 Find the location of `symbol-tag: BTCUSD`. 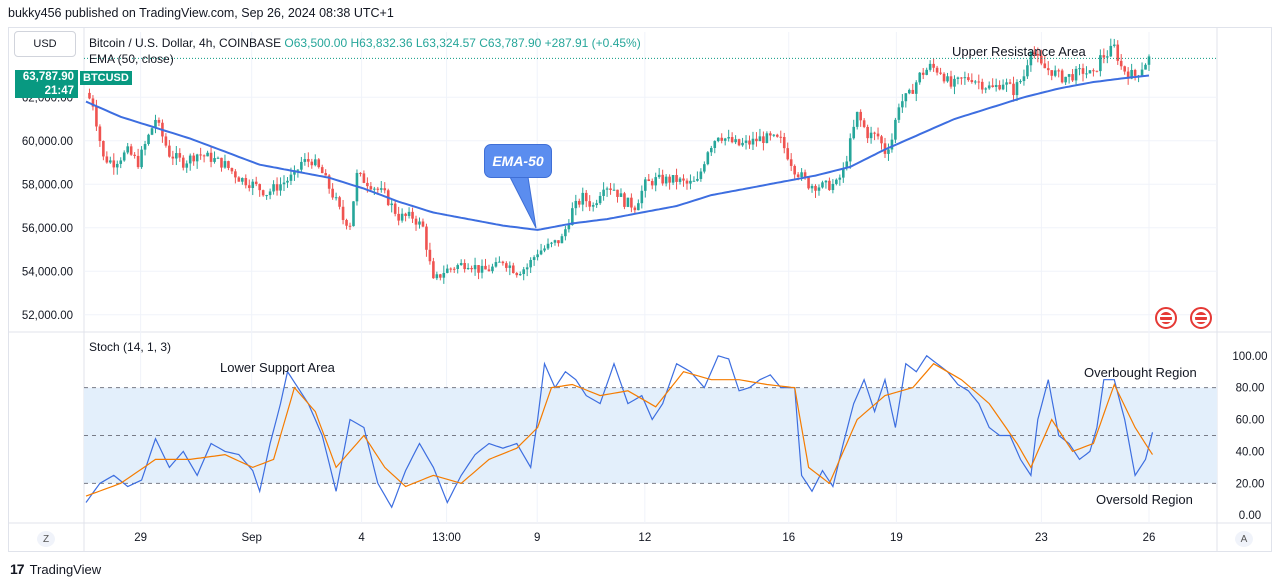

symbol-tag: BTCUSD is located at coordinates (106, 78).